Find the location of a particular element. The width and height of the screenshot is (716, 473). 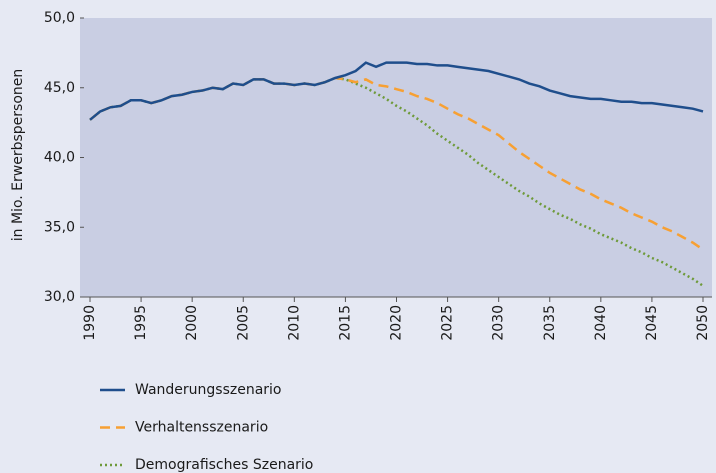

y-tick-label: 40,0 is located at coordinates (59, 158).